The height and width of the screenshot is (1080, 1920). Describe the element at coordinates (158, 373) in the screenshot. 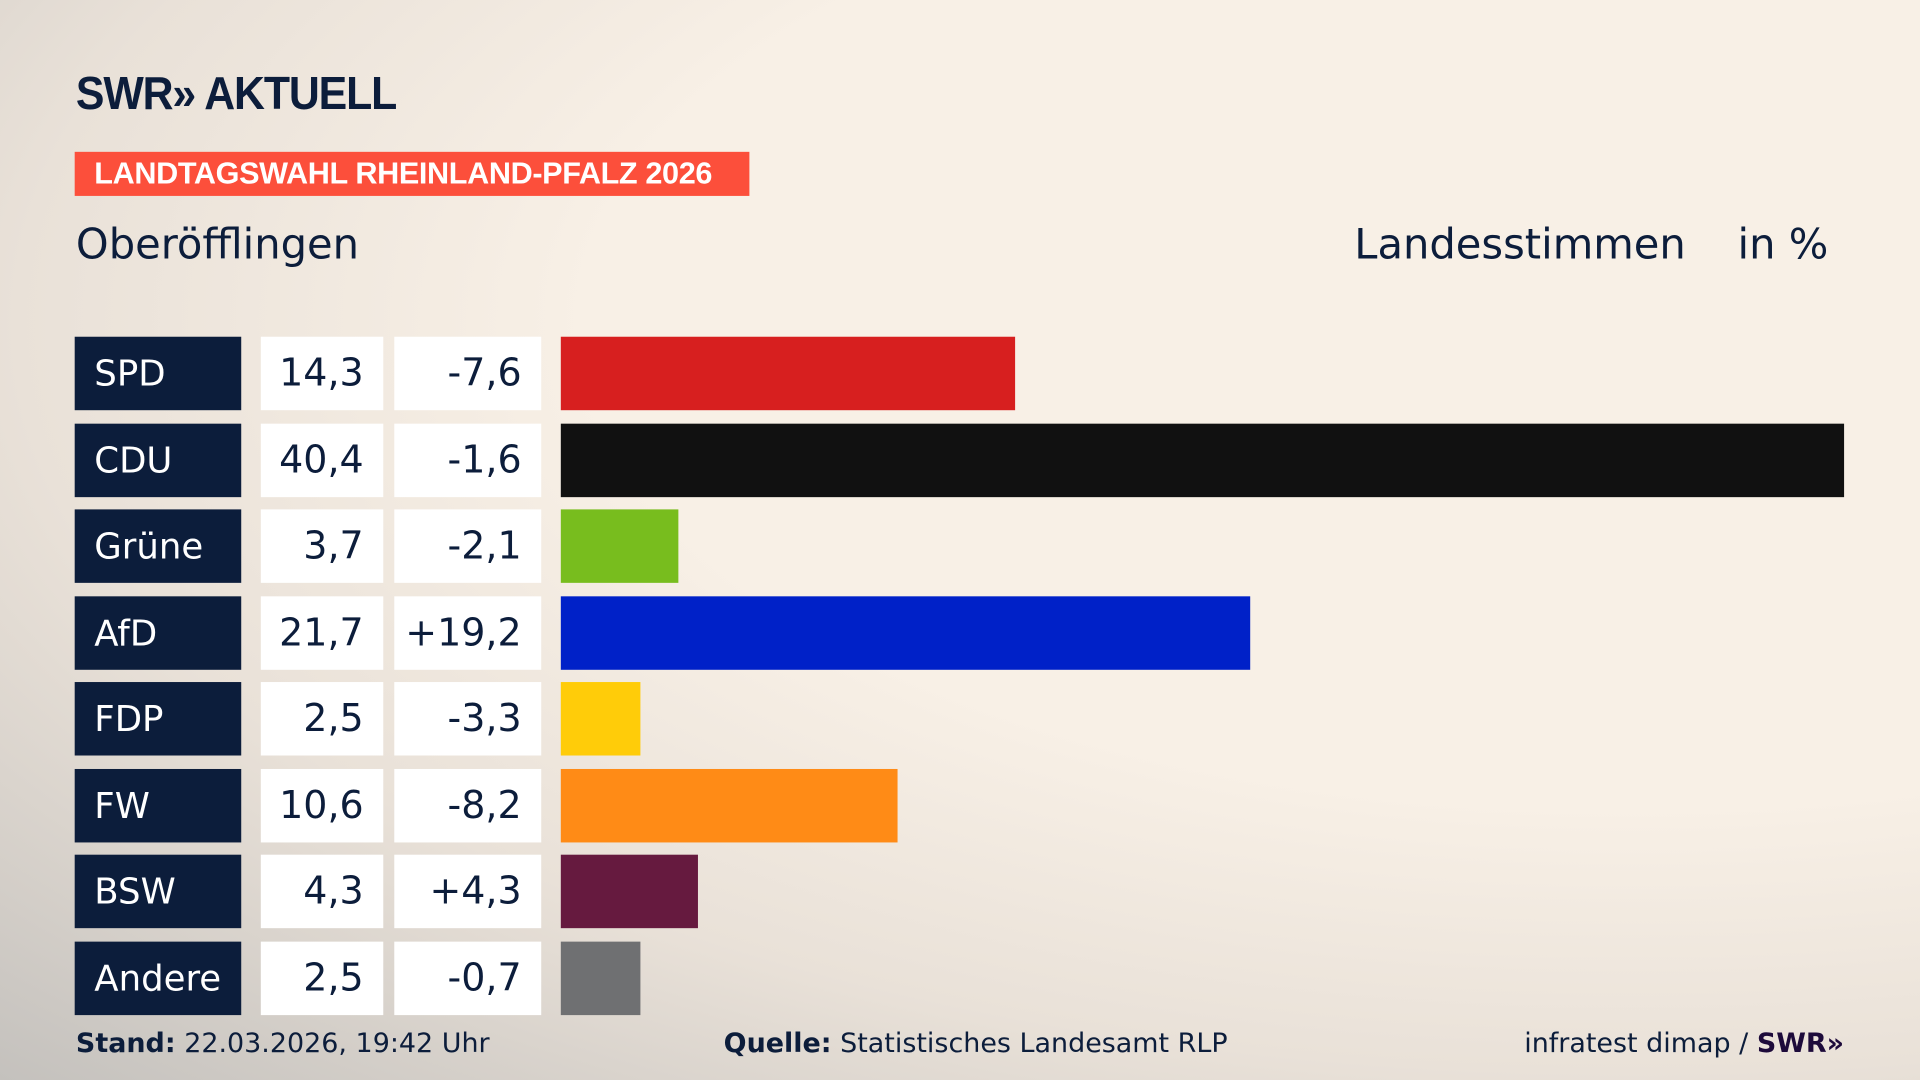

I see `party-label: SPD` at that location.